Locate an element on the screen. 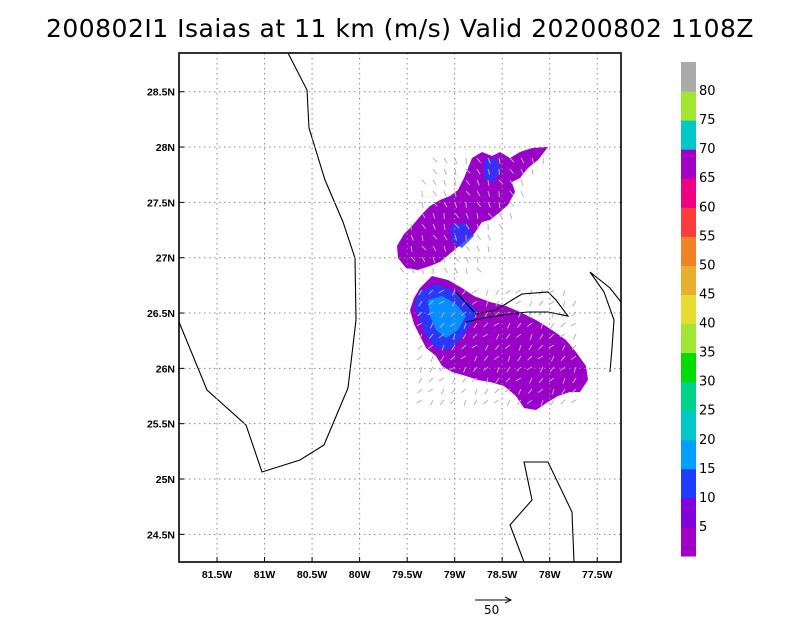 The width and height of the screenshot is (800, 618). lon-tick-label: 78W is located at coordinates (550, 575).